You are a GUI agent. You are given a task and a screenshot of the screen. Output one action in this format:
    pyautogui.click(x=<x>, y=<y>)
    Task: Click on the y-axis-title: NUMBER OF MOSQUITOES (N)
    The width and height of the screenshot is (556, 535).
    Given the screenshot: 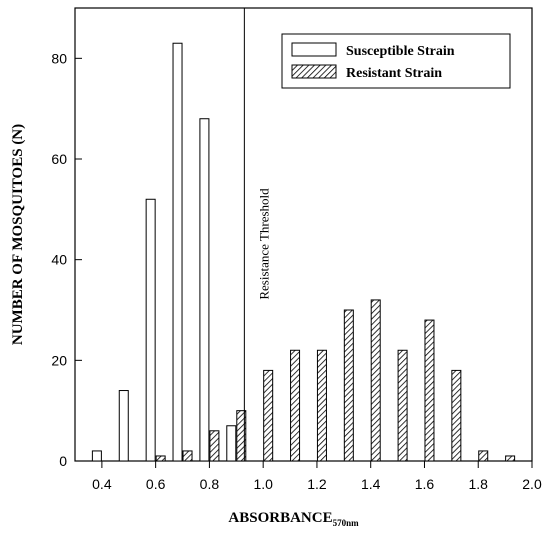 What is the action you would take?
    pyautogui.click(x=18, y=234)
    